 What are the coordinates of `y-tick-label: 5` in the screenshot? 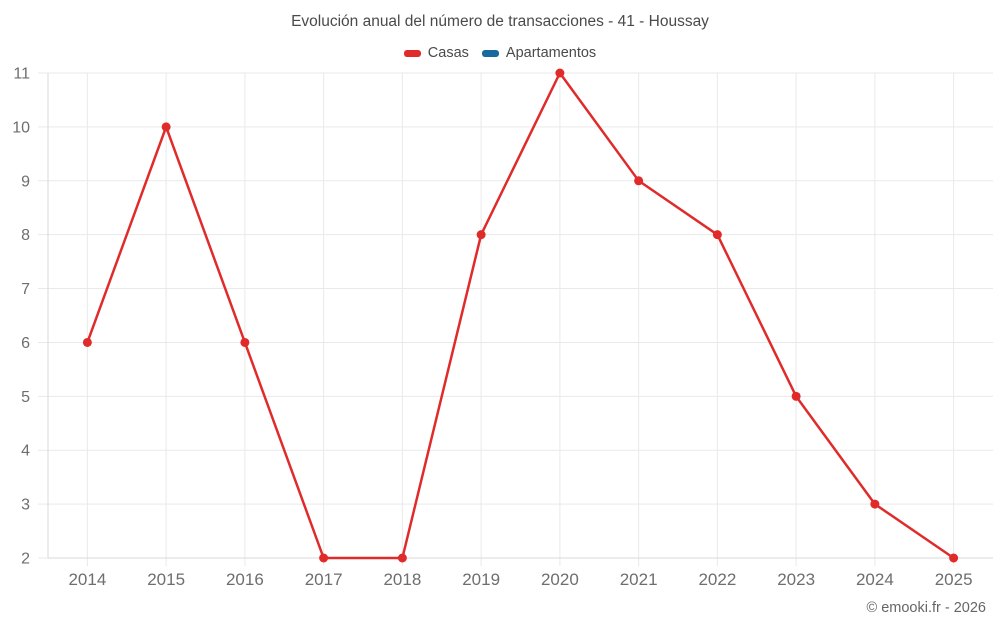 It's located at (25, 397).